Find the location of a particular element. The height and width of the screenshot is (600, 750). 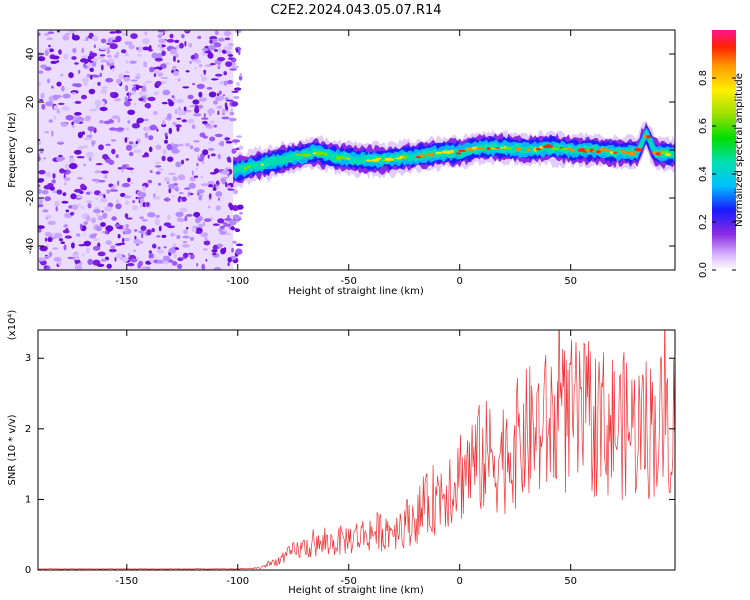

snr-y-multiplier: (x10⁴) is located at coordinates (12, 325).